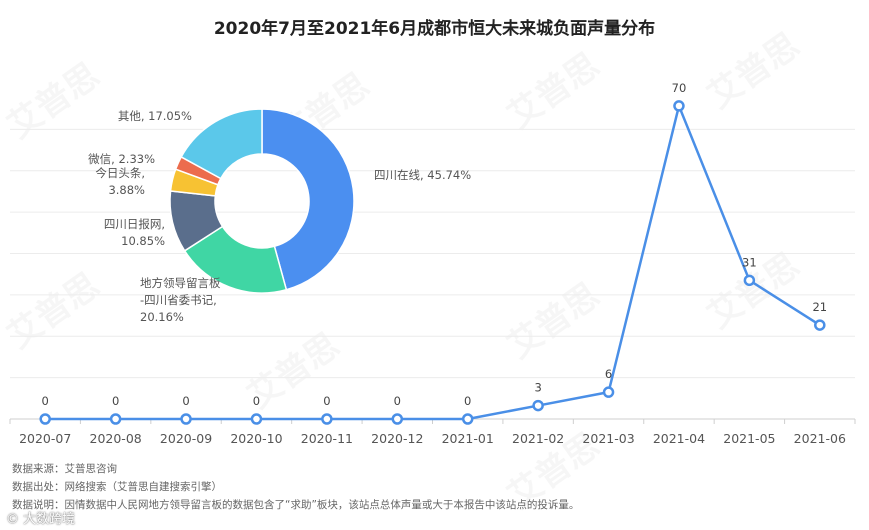 The image size is (869, 530). What do you see at coordinates (819, 307) in the screenshot?
I see `data-label: 21` at bounding box center [819, 307].